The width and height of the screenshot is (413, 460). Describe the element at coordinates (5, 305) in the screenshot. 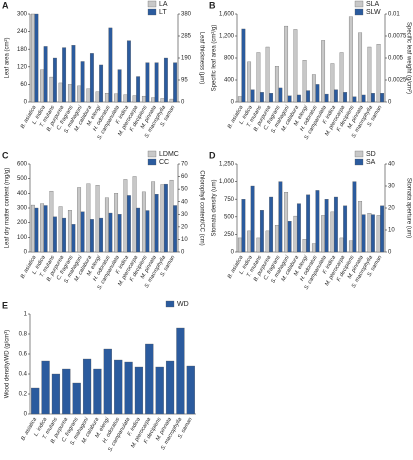

I see `panel-label: E` at that location.